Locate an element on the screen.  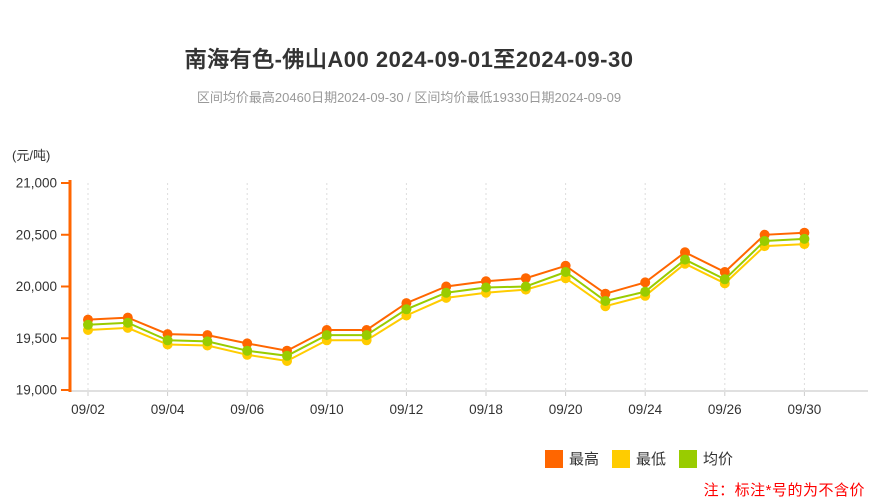
legend-swatch-low is located at coordinates (621, 458).